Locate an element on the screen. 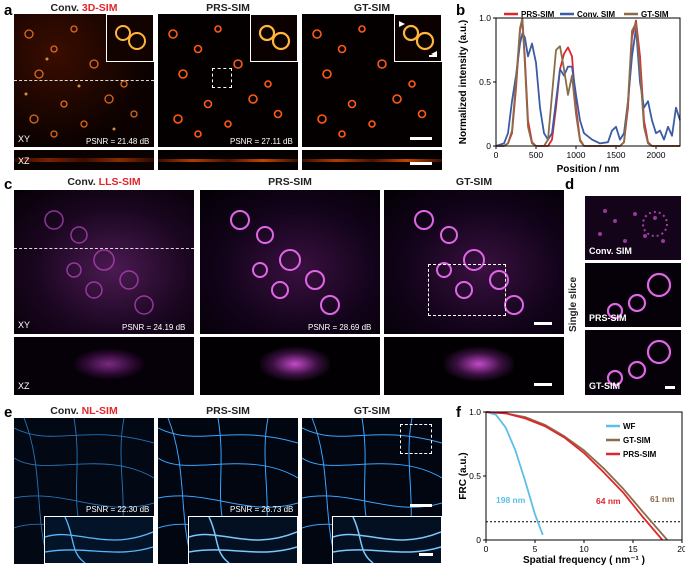 The image size is (685, 567). panel-e-title-gt: GT-SIM is located at coordinates (372, 411).